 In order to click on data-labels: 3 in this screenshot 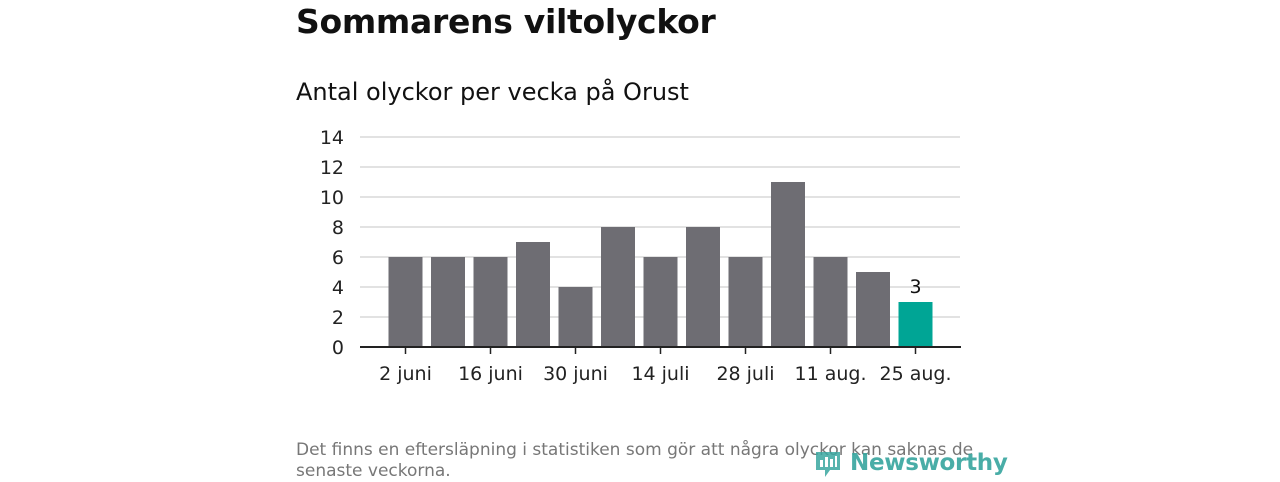, I will do `click(915, 287)`.